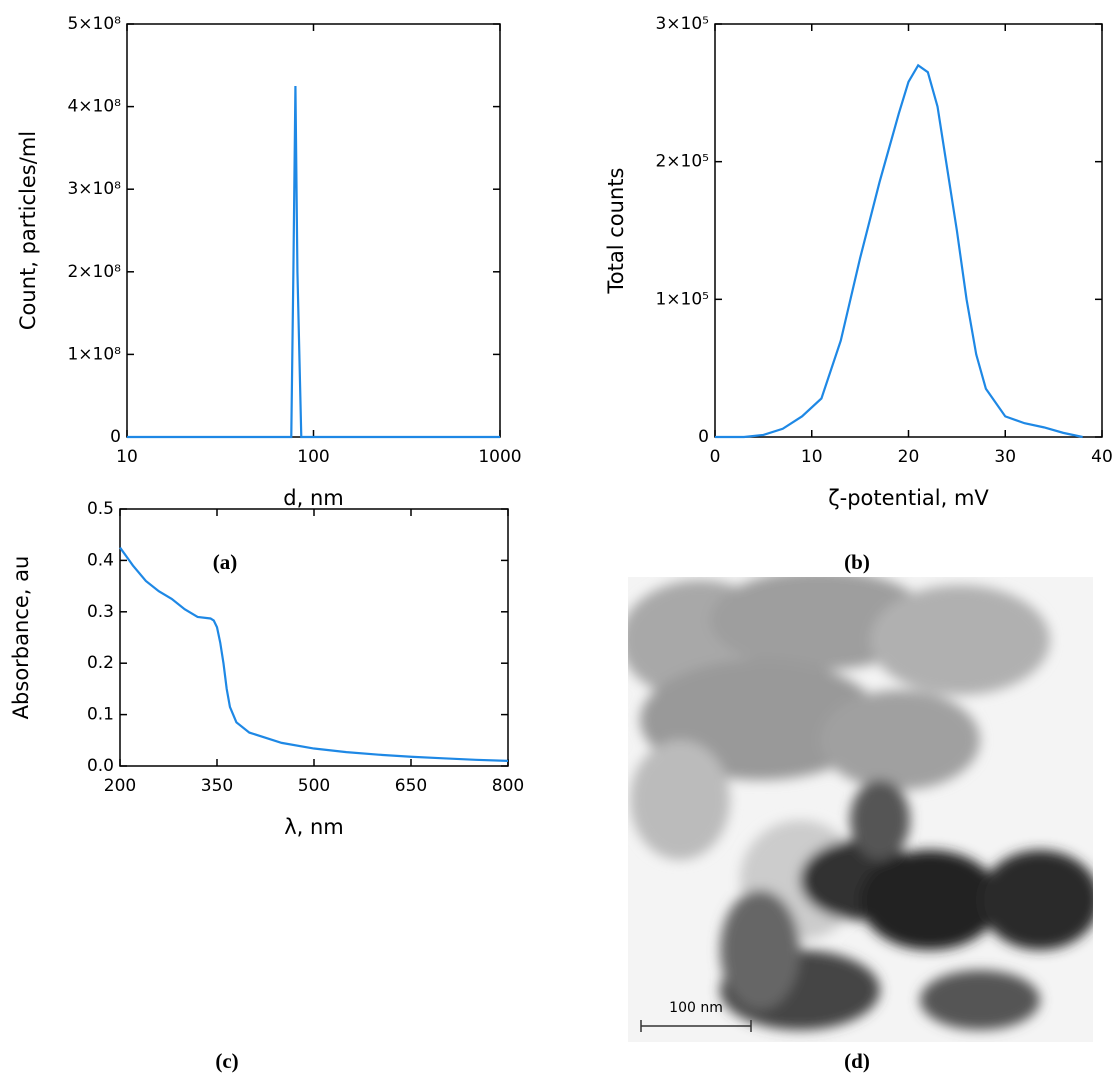  I want to click on y-axis-label: Count, particles/ml, so click(28, 230).